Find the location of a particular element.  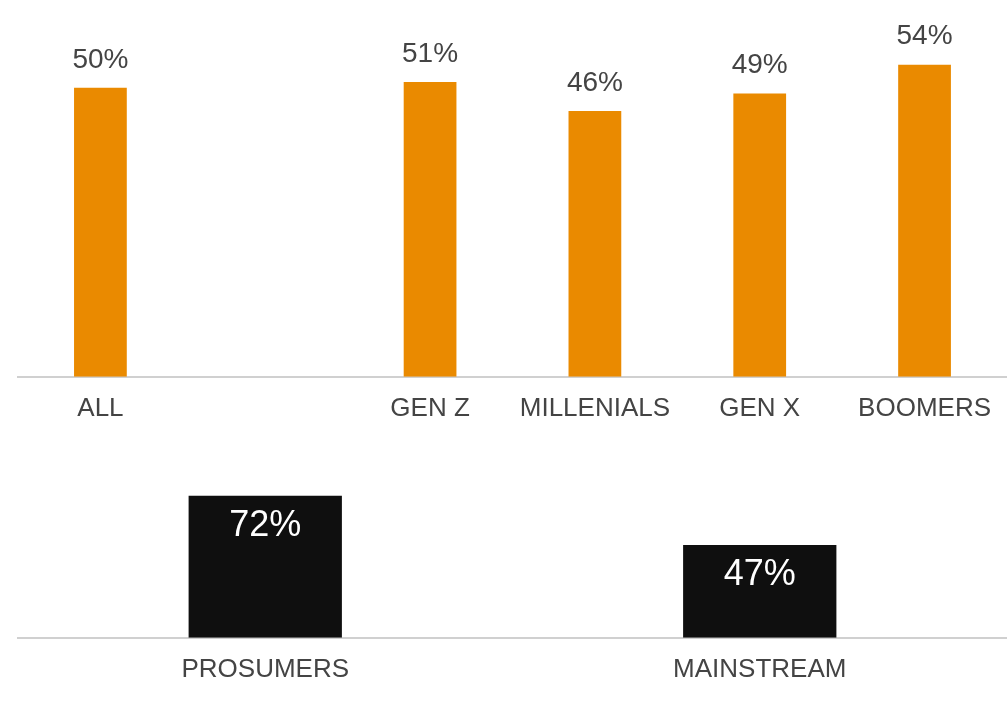

x-tick-label: ALL is located at coordinates (100, 406).